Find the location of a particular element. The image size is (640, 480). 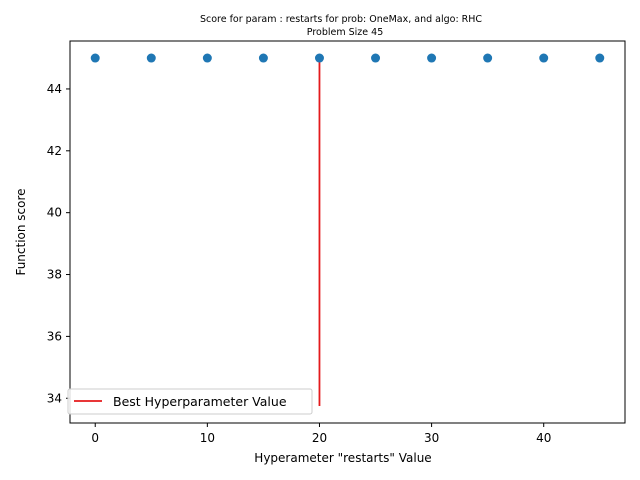

legend-label: Best Hyperparameter Value is located at coordinates (200, 401).